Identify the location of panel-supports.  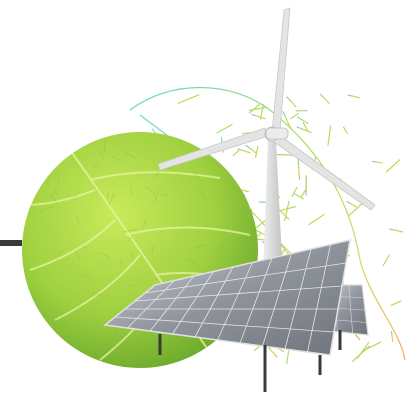
(250, 361).